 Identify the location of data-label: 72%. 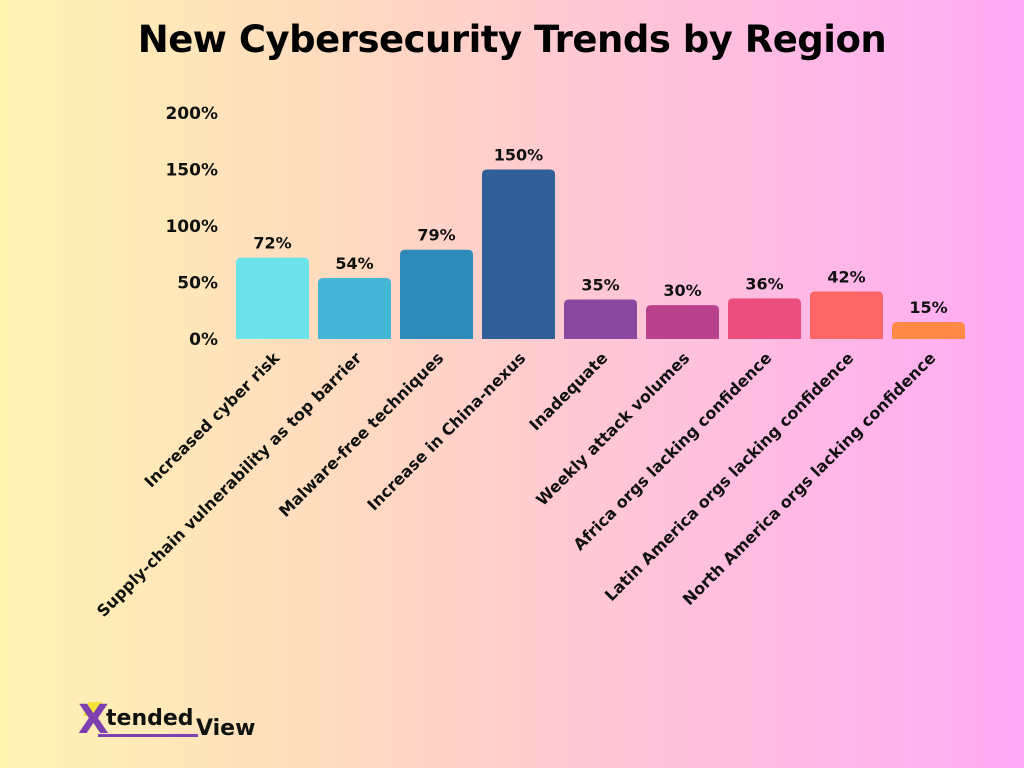
(272, 243).